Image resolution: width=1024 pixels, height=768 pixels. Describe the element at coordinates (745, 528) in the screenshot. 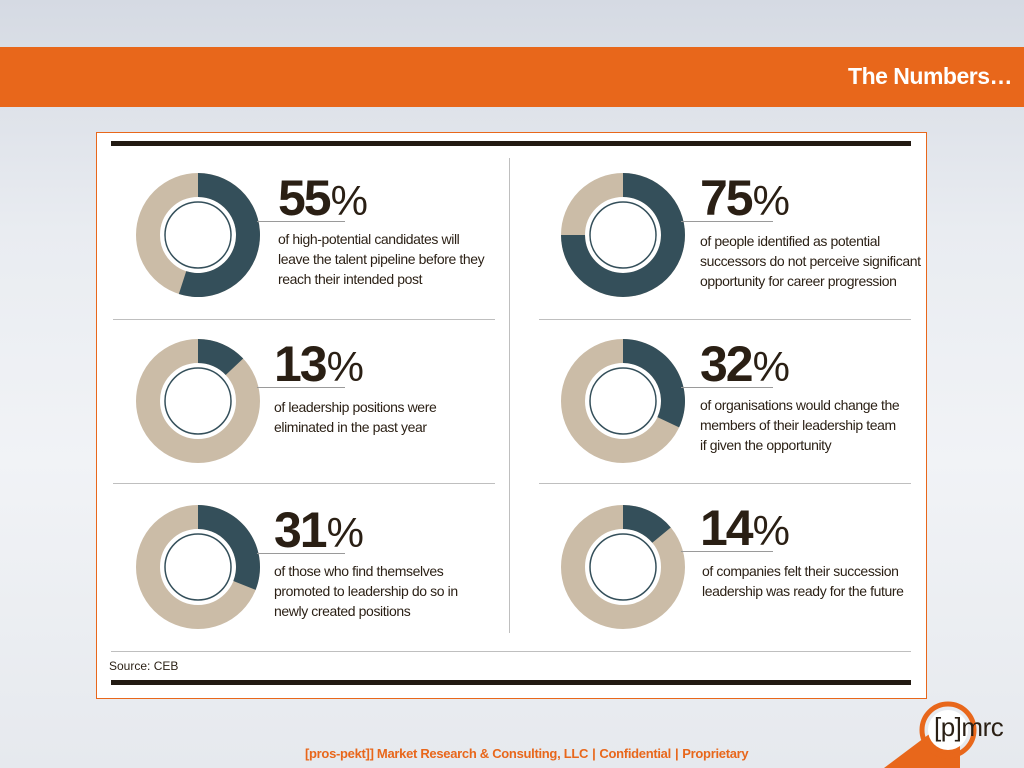

I see `stat-value-6: 14%` at that location.